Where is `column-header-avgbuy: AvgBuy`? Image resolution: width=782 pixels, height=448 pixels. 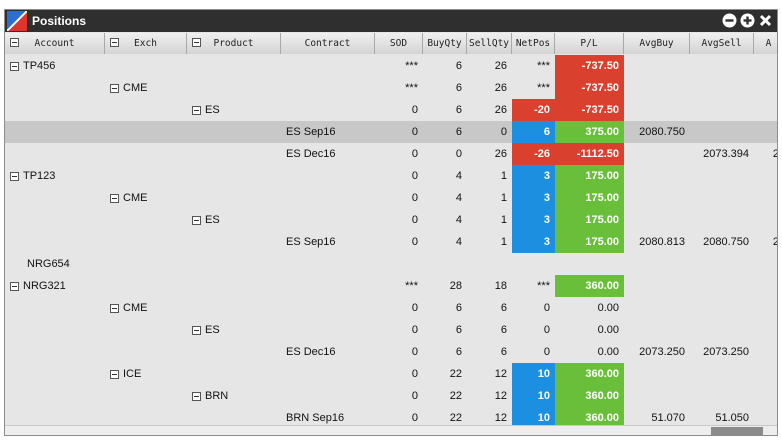
column-header-avgbuy: AvgBuy is located at coordinates (657, 43).